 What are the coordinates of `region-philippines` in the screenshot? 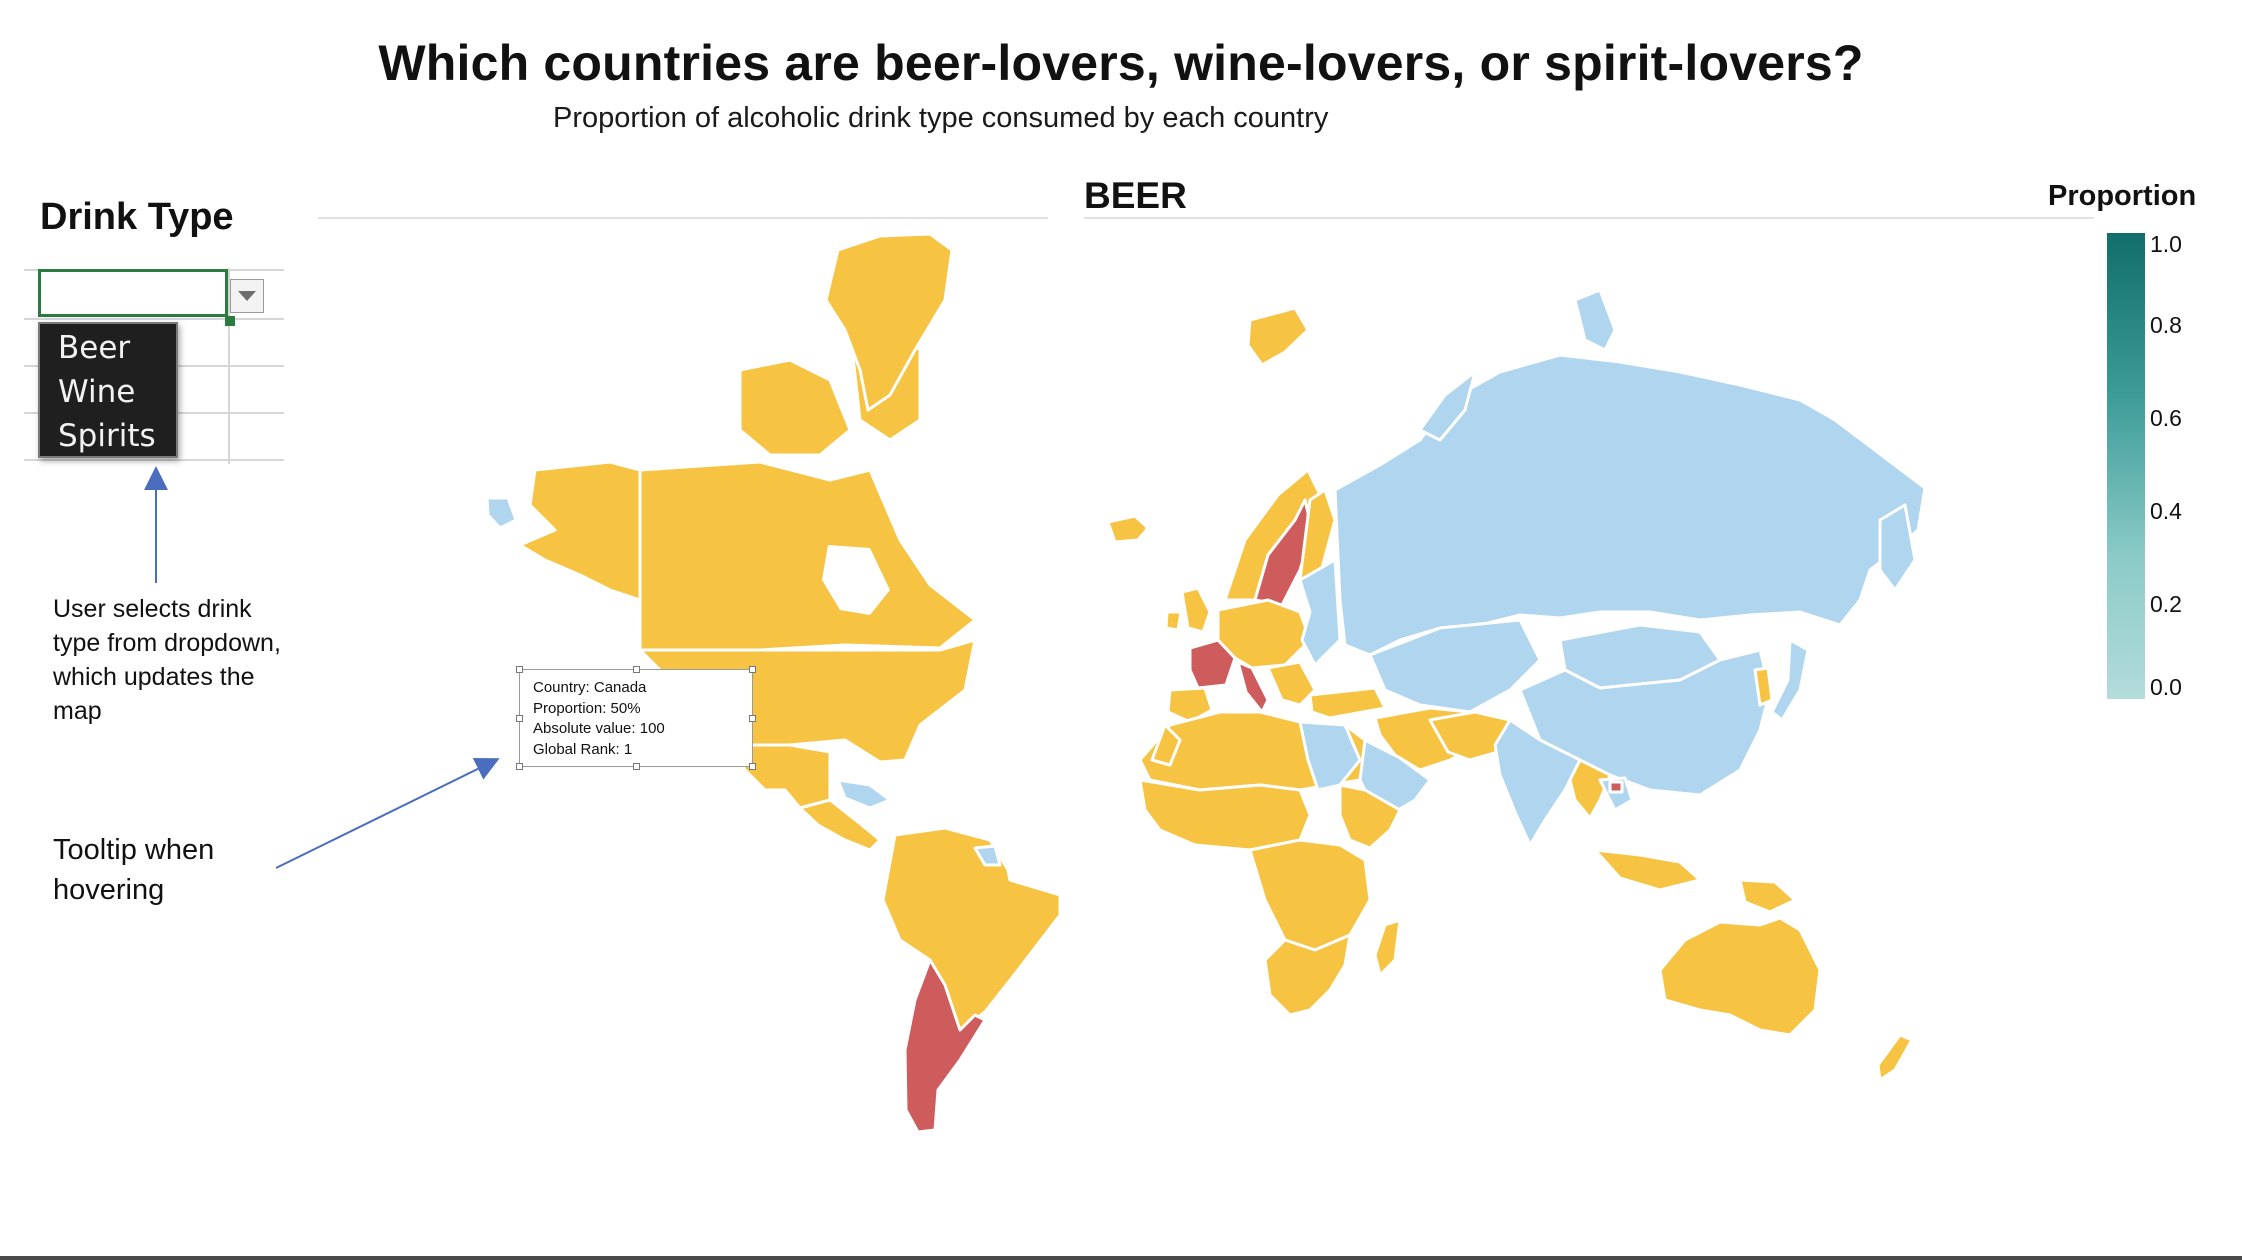 It's located at (1616, 794).